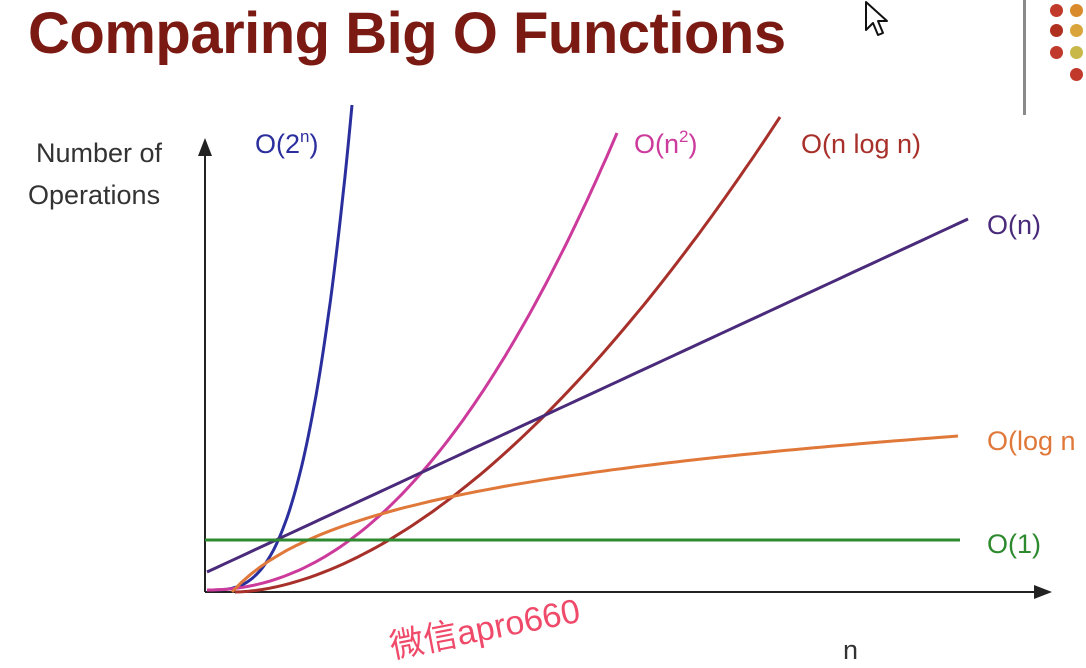 This screenshot has height=668, width=1086. Describe the element at coordinates (876, 18) in the screenshot. I see `mouse-pointer-icon` at that location.